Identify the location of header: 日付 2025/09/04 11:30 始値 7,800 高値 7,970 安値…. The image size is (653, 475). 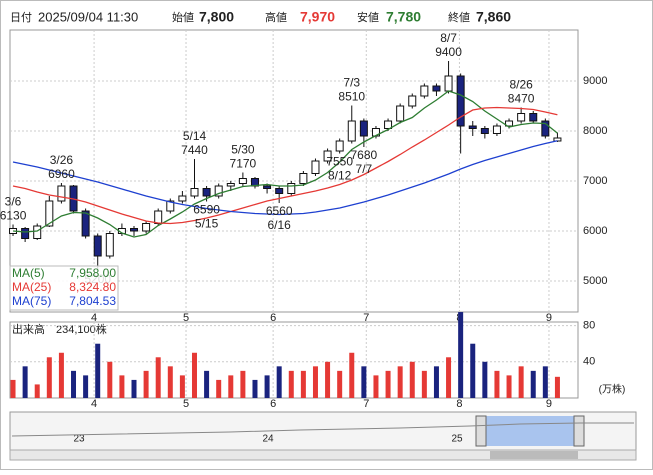
(260, 17).